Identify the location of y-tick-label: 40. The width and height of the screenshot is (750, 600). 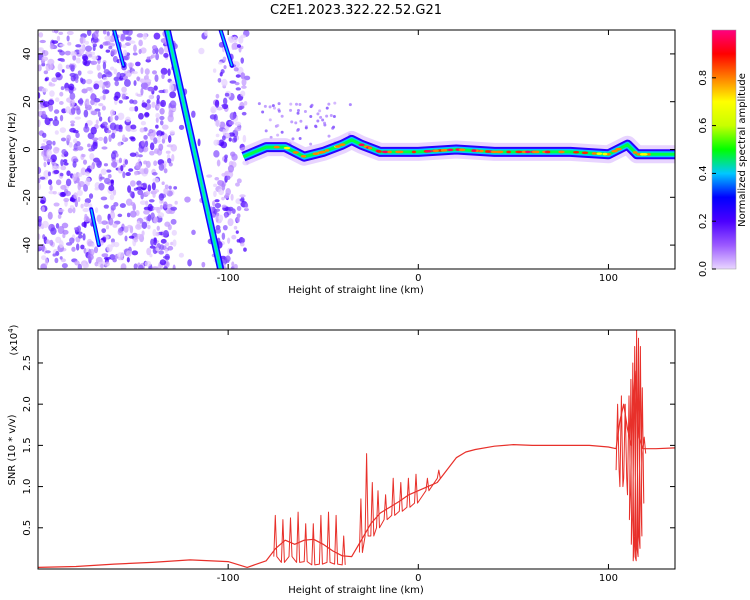
(27, 54).